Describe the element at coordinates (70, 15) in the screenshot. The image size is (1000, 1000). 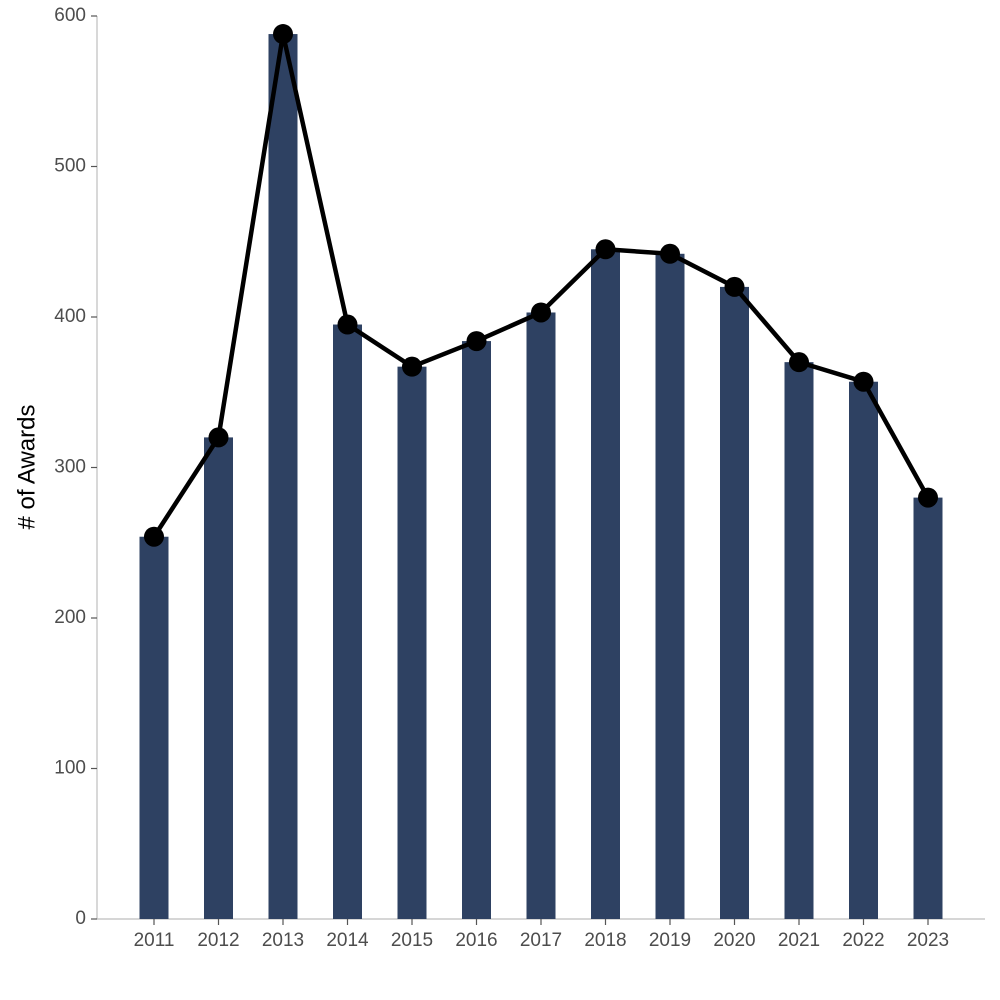
I see `y-tick-label: 600` at that location.